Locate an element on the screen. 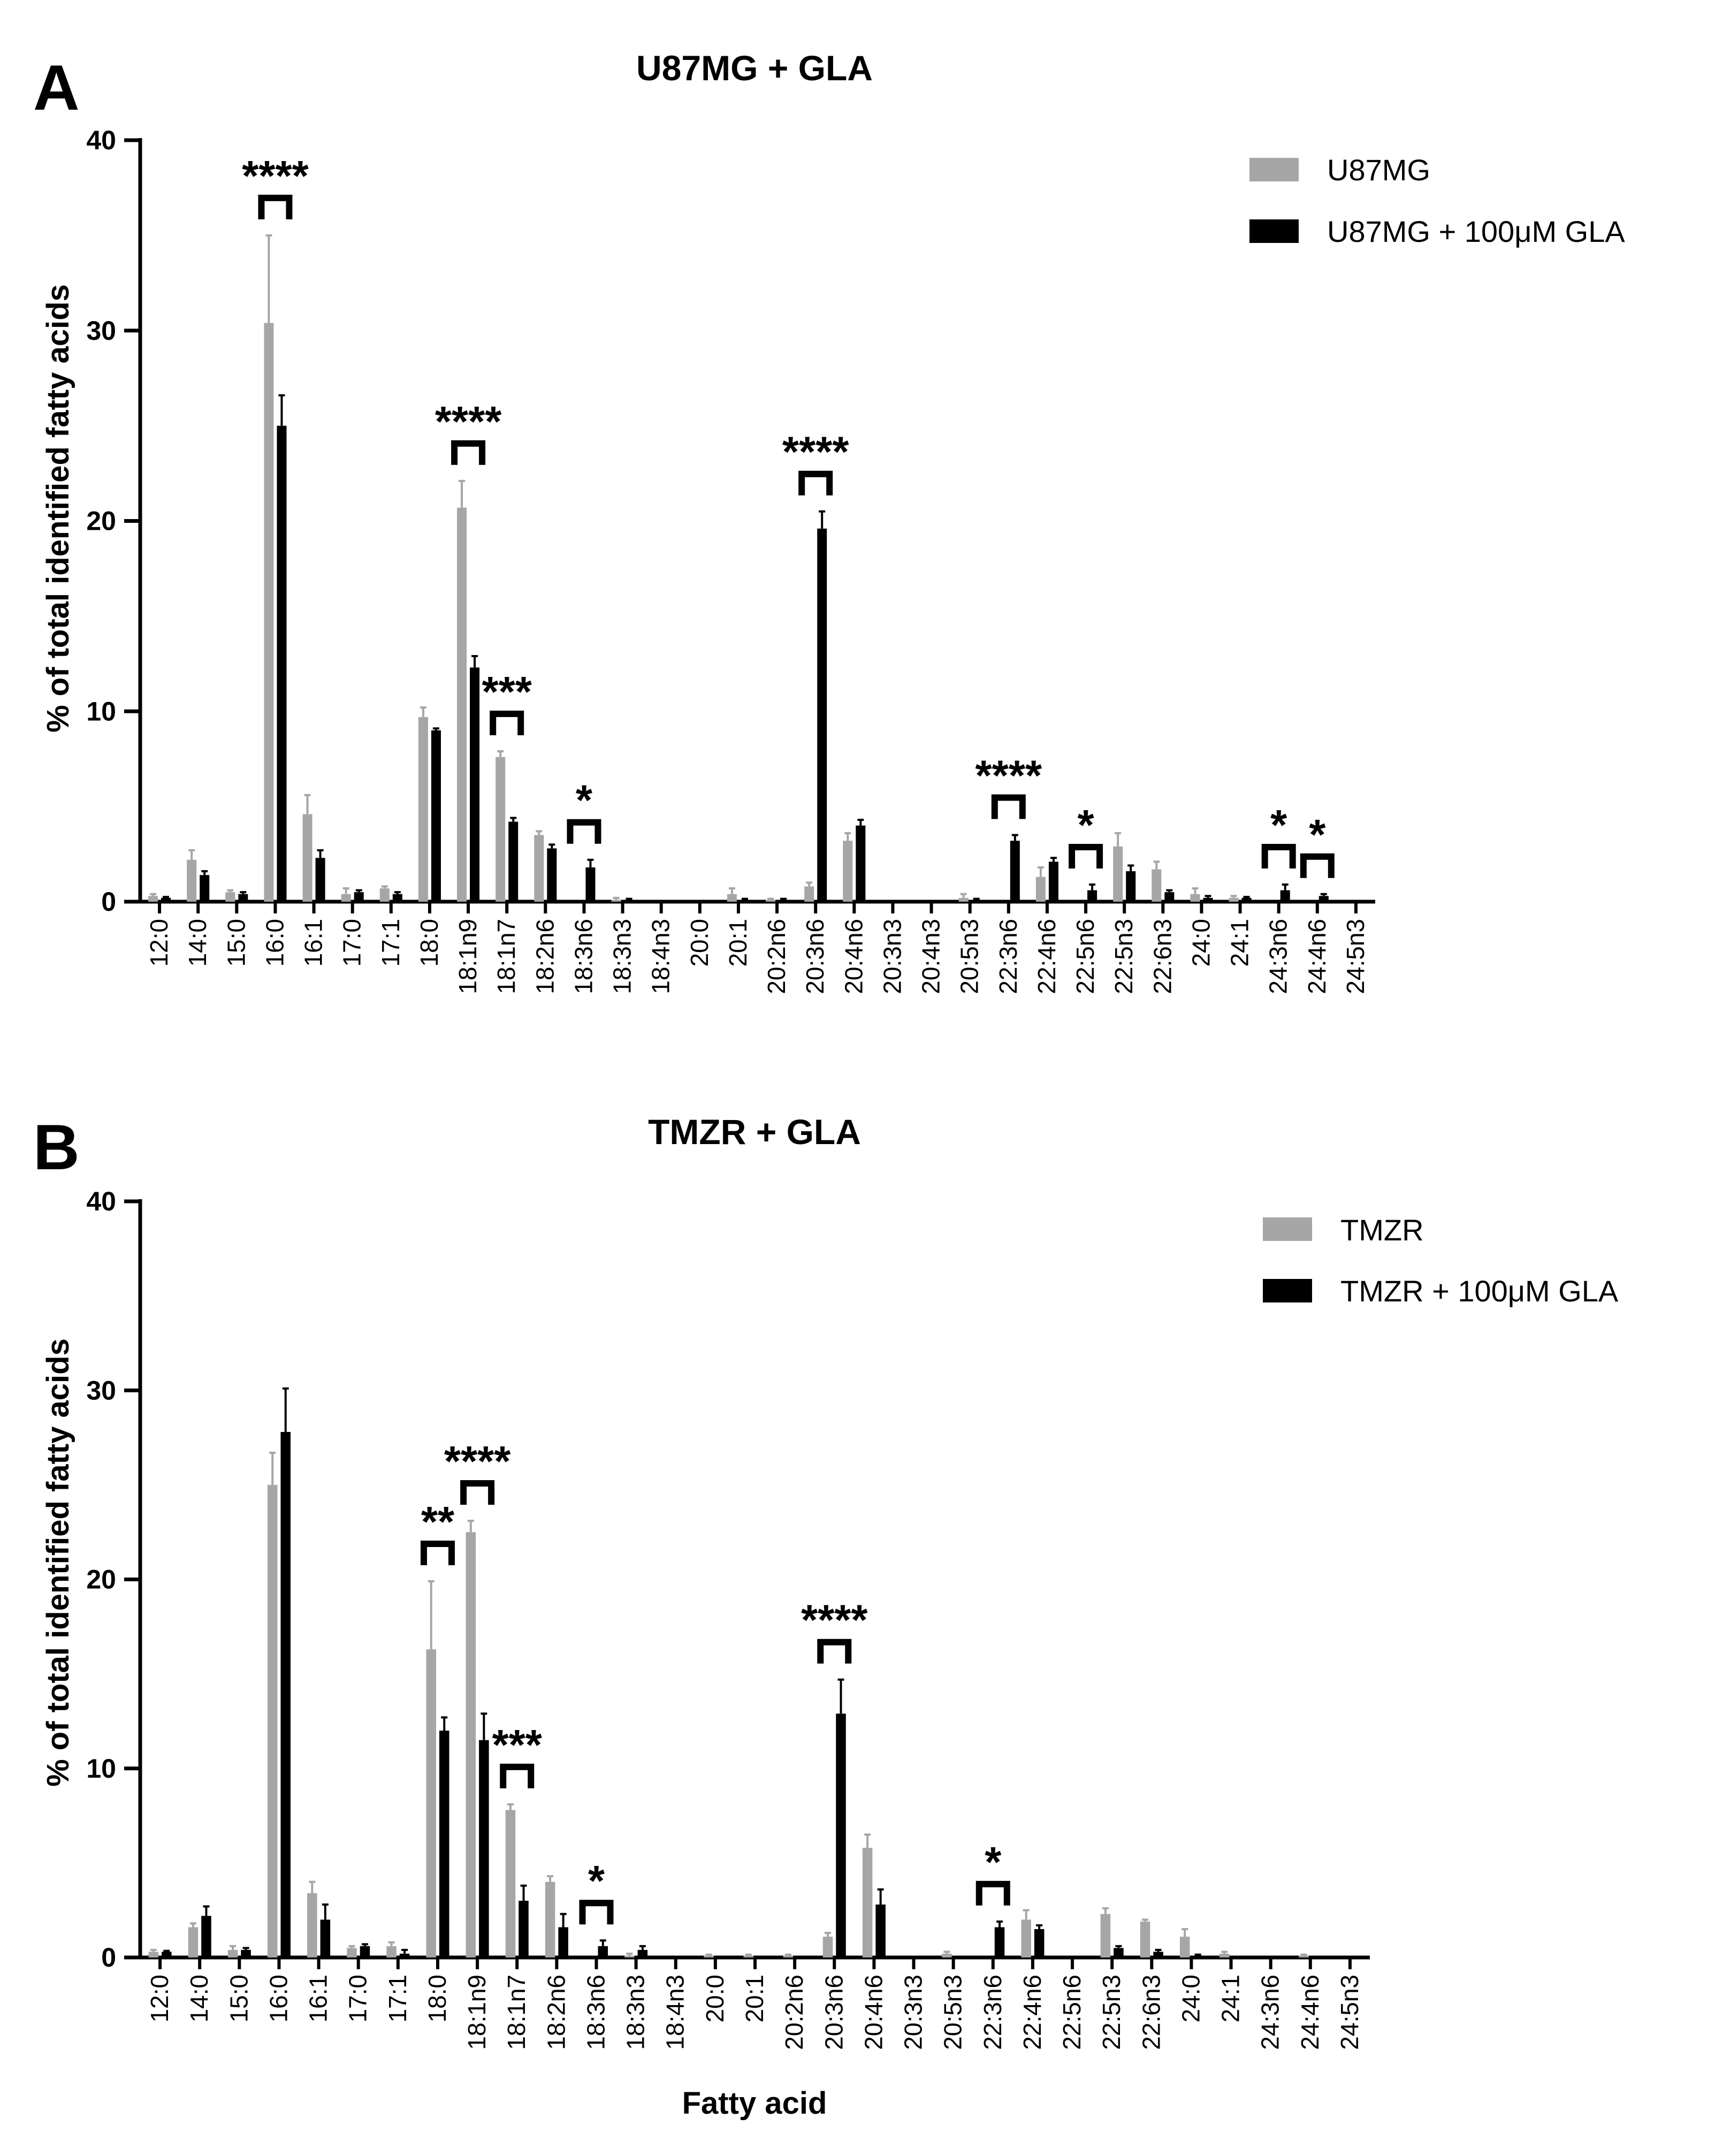 Image resolution: width=1715 pixels, height=2156 pixels. x-tick-label: 20:3n6 is located at coordinates (815, 956).